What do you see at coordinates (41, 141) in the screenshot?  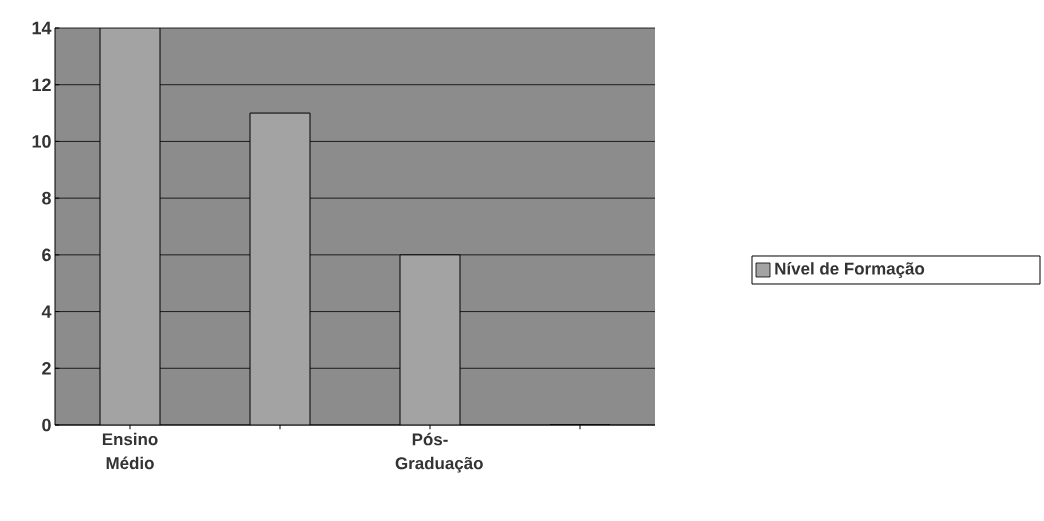 I see `y-tick-label: 10` at bounding box center [41, 141].